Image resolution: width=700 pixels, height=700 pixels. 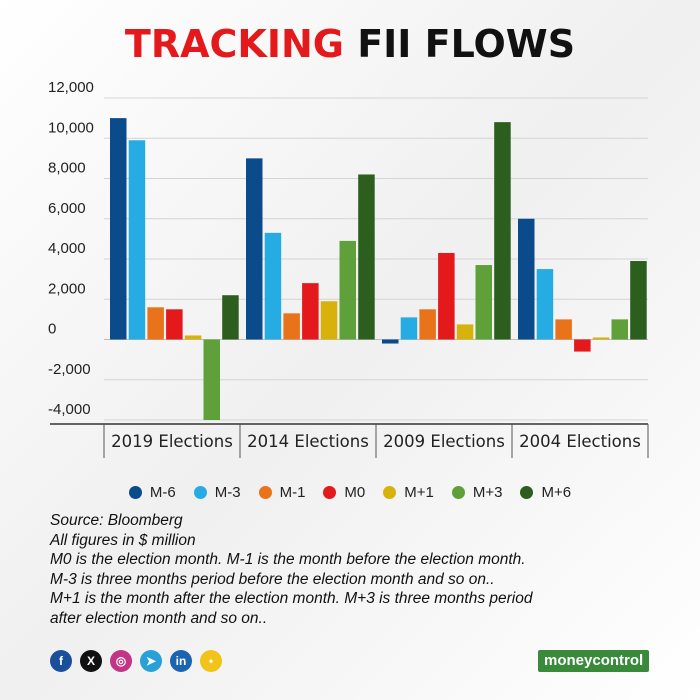 What do you see at coordinates (601, 338) in the screenshot?
I see `bar-M+1-3` at bounding box center [601, 338].